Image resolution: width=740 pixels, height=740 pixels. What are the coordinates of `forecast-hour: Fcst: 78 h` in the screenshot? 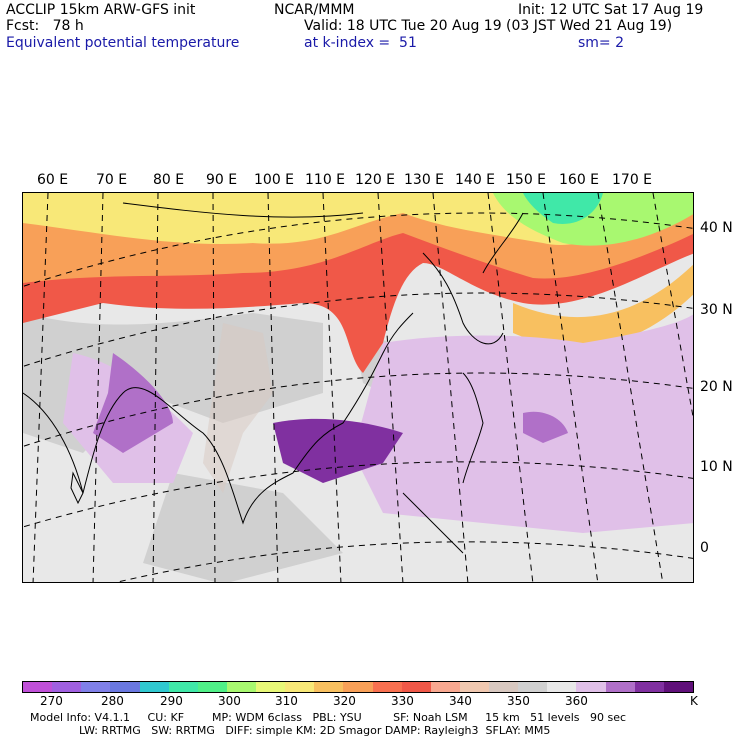 It's located at (45, 26).